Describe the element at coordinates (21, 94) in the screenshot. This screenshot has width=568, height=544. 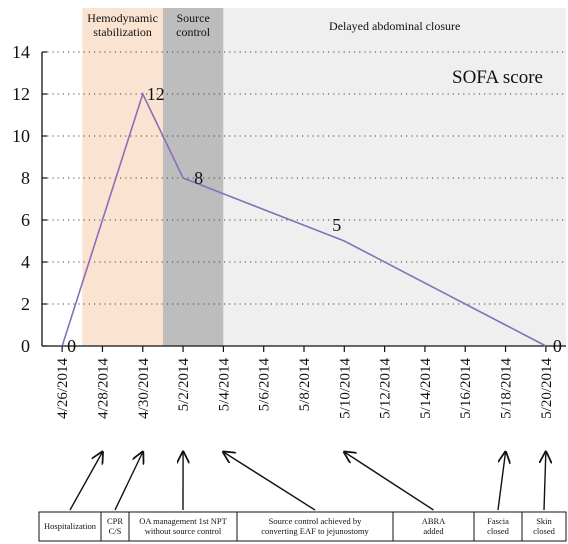
I see `y-tick-12: 12` at that location.